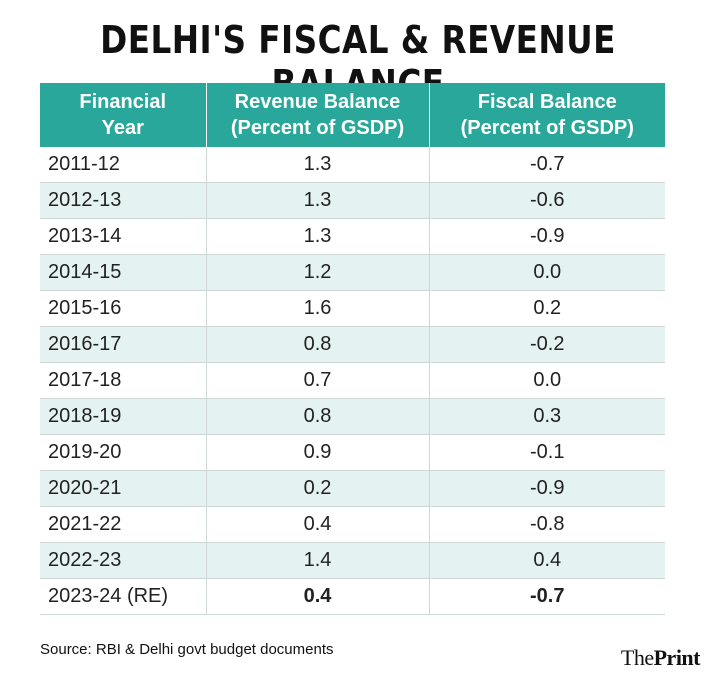  What do you see at coordinates (547, 344) in the screenshot?
I see `cell-fiscal-balance: -0.2` at bounding box center [547, 344].